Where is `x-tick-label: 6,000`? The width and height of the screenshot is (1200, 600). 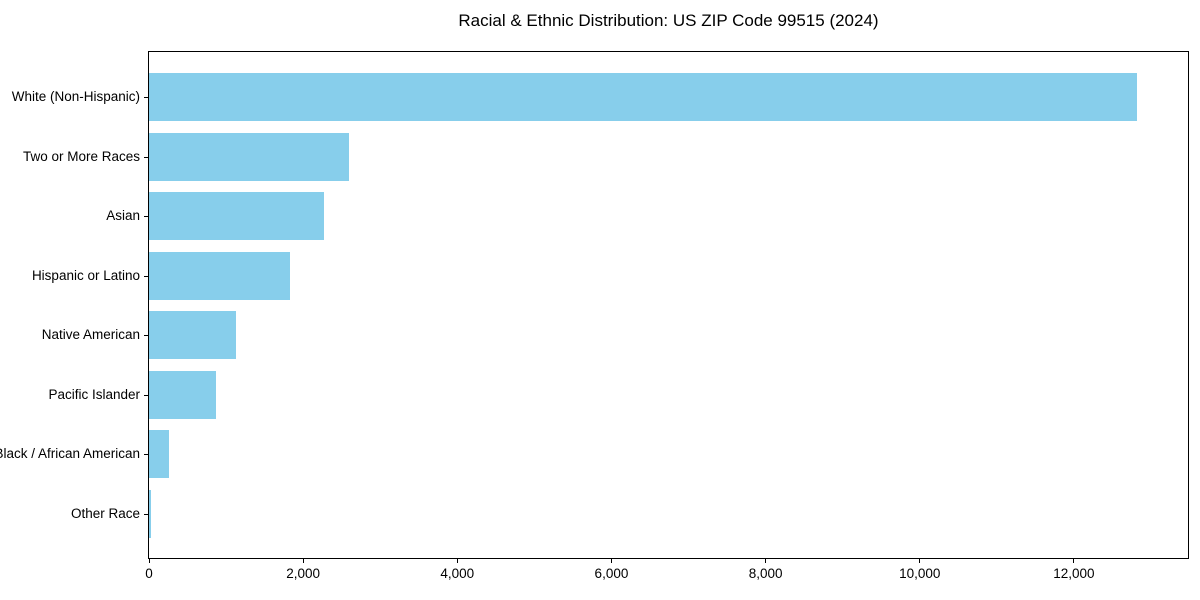 x-tick-label: 6,000 is located at coordinates (611, 573).